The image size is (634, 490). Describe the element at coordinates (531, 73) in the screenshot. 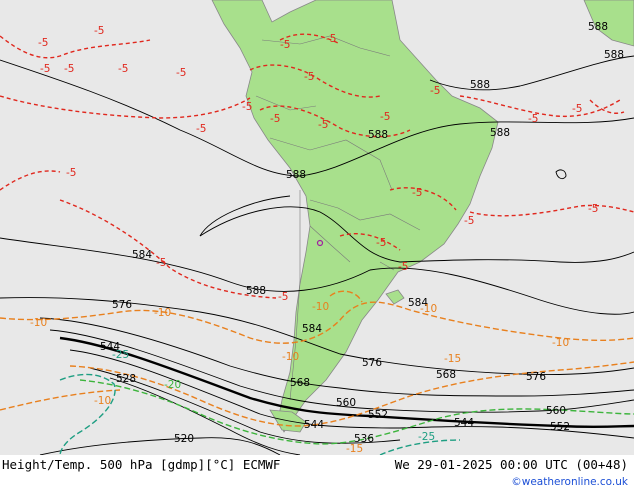

I see `contour-588-north` at that location.